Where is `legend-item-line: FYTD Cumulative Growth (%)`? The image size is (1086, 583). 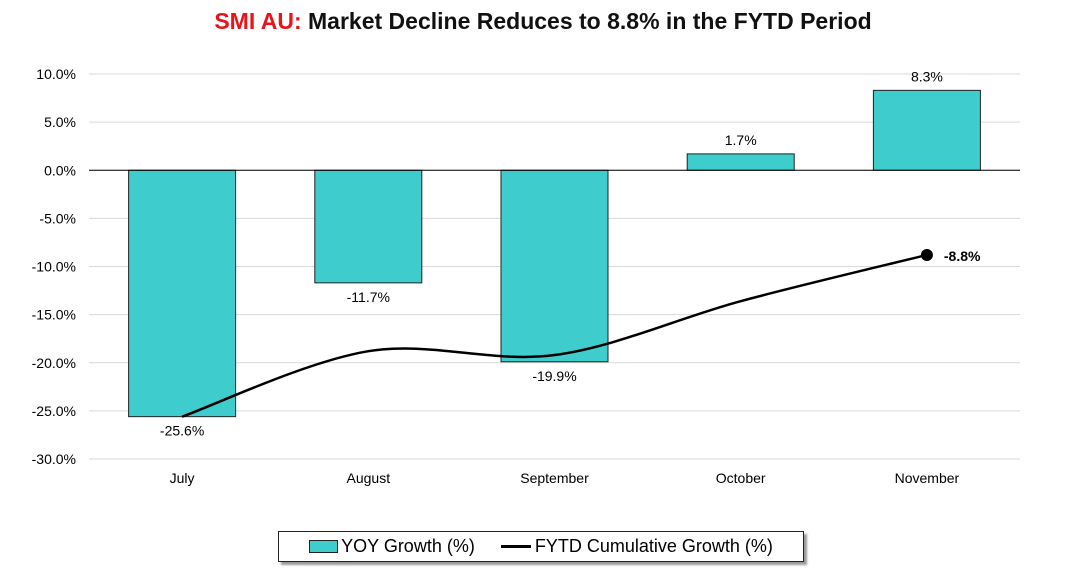 legend-item-line: FYTD Cumulative Growth (%) is located at coordinates (624, 546).